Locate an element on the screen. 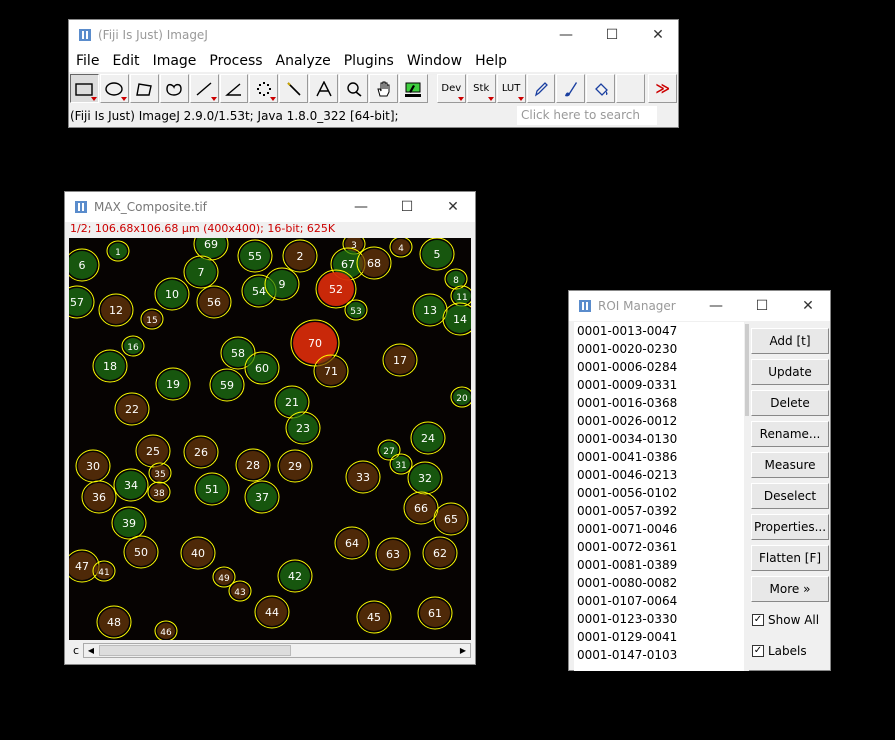  roi-cell: 49 is located at coordinates (224, 577).